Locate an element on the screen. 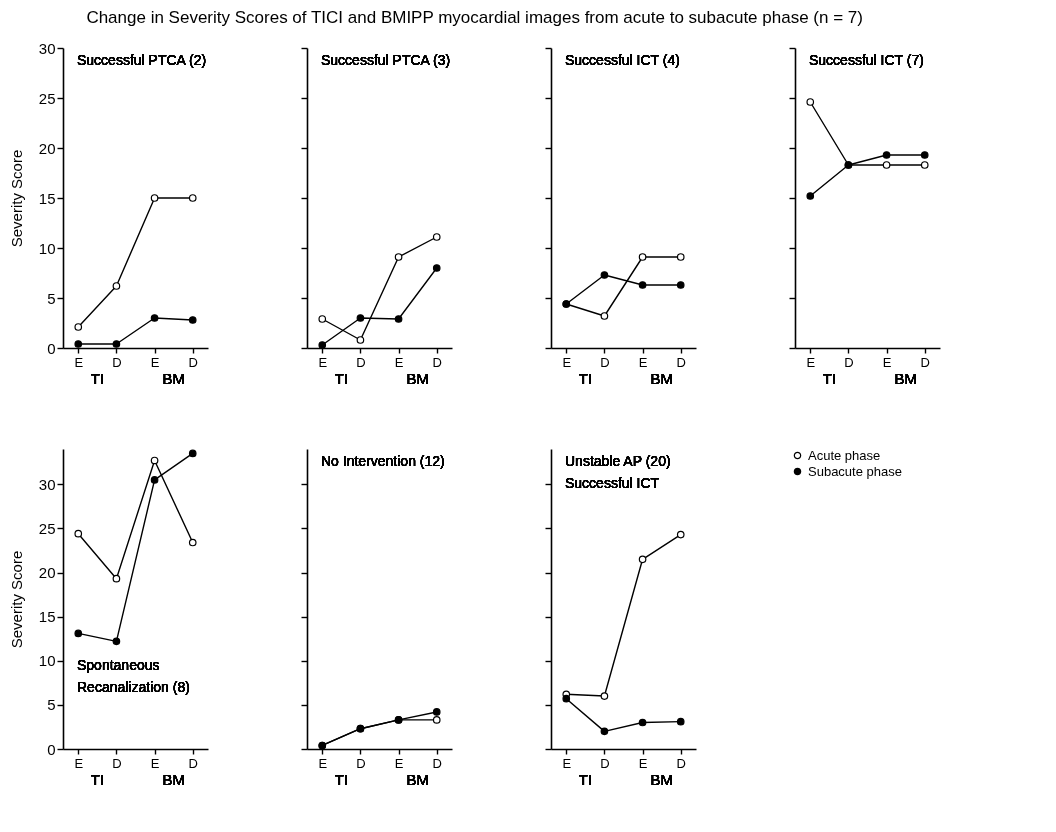  text: Change in Severity Scores of TICI and BMIPP myocardial images from acute to subacute phase (n = 7) is located at coordinates (474, 17).